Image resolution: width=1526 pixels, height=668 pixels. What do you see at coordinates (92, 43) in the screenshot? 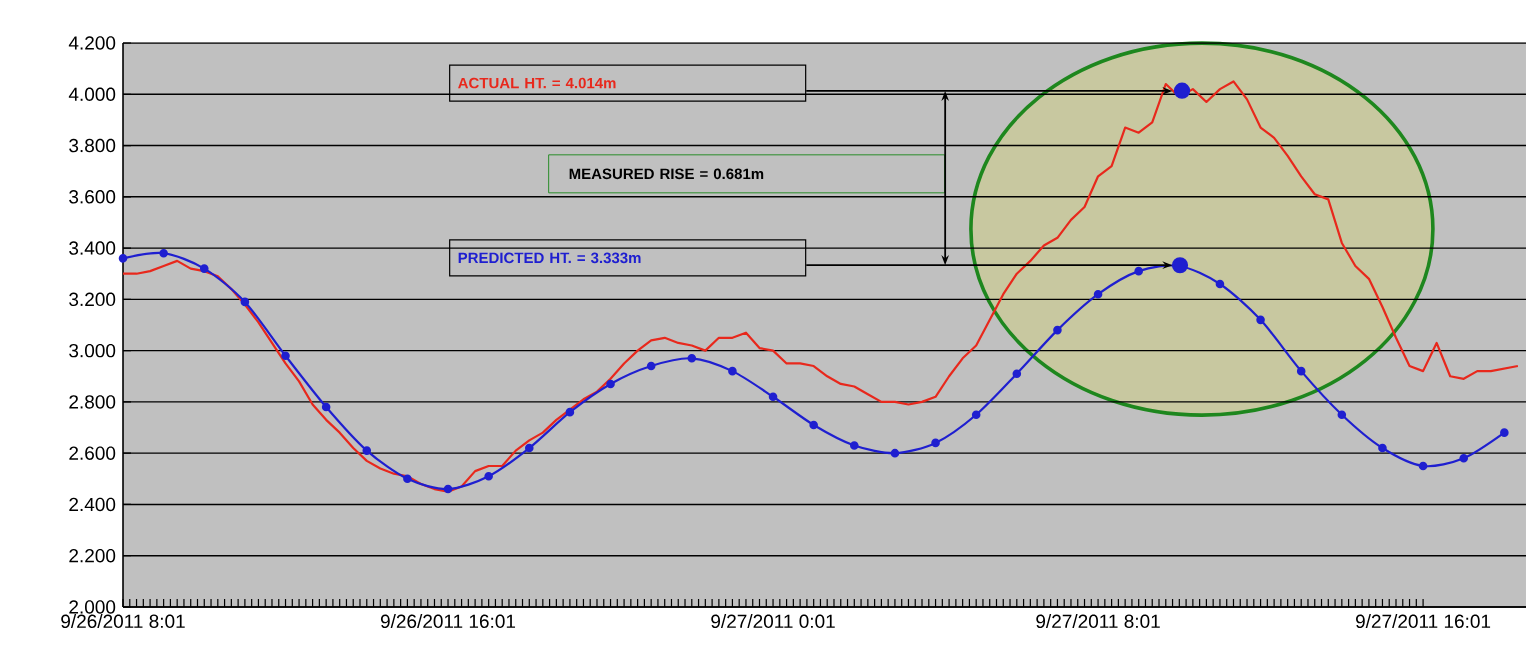
I see `y-tick-label: 4.200` at bounding box center [92, 43].